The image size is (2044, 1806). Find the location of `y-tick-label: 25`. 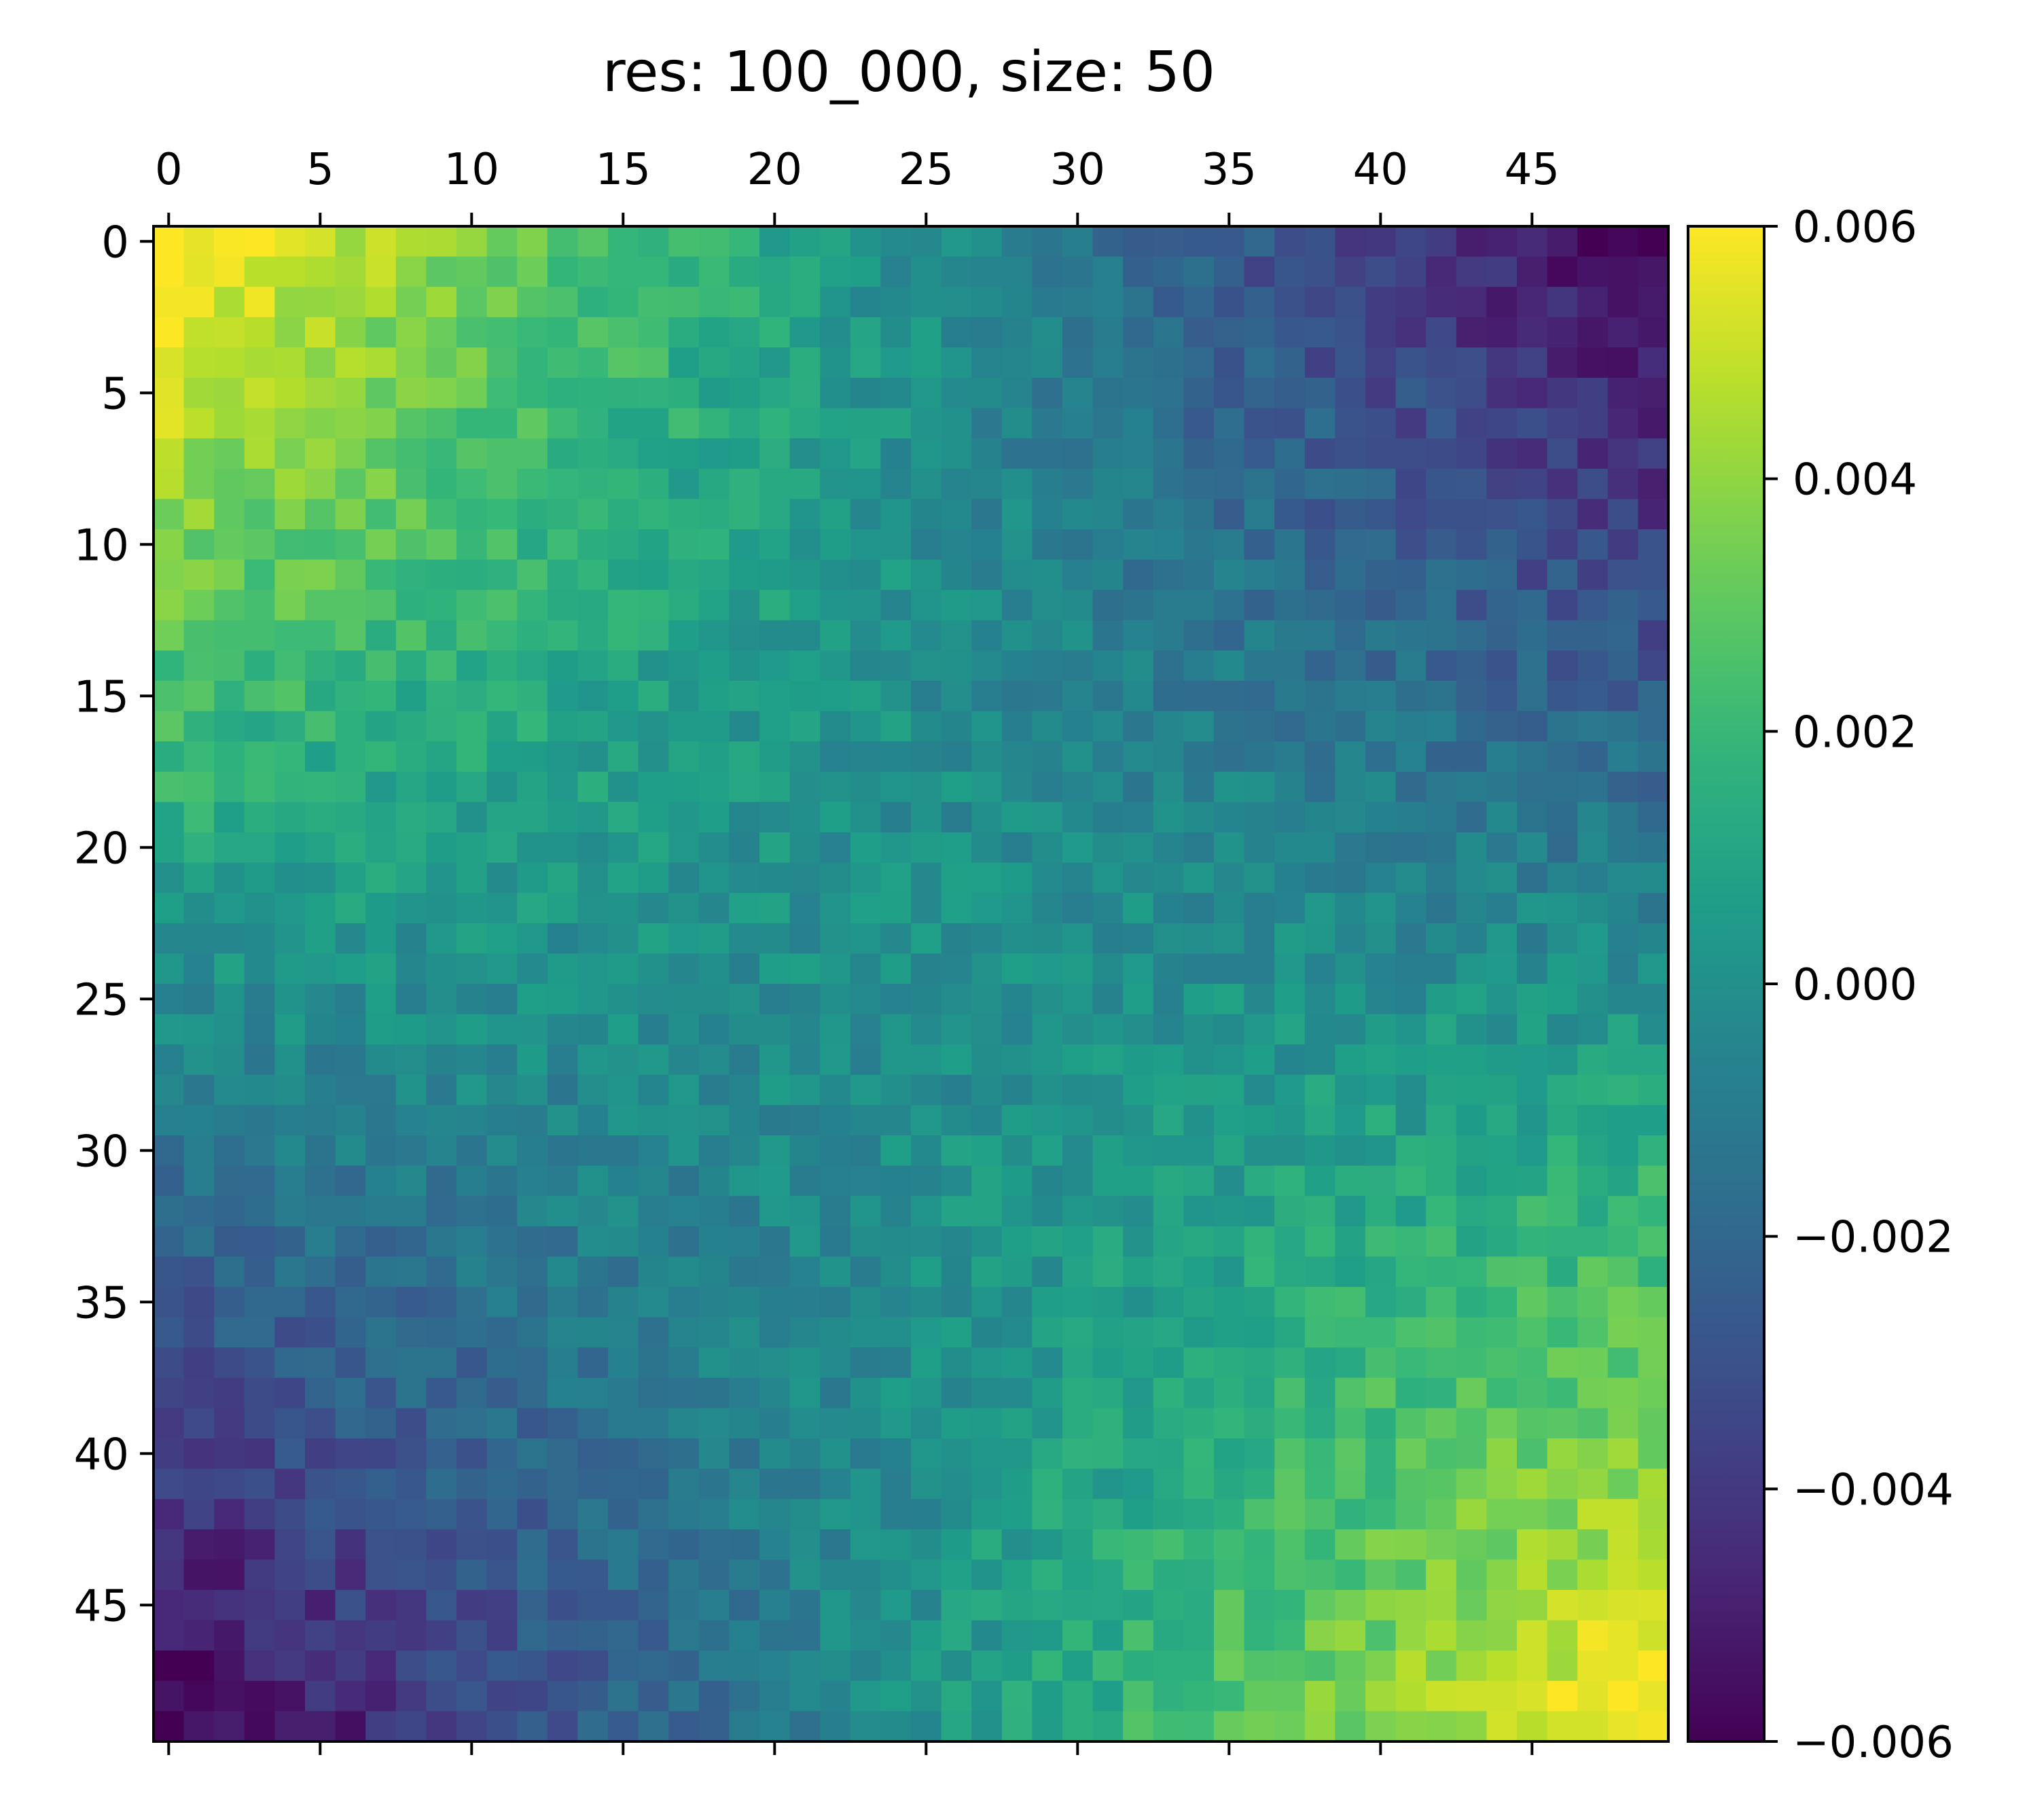

y-tick-label: 25 is located at coordinates (101, 1000).